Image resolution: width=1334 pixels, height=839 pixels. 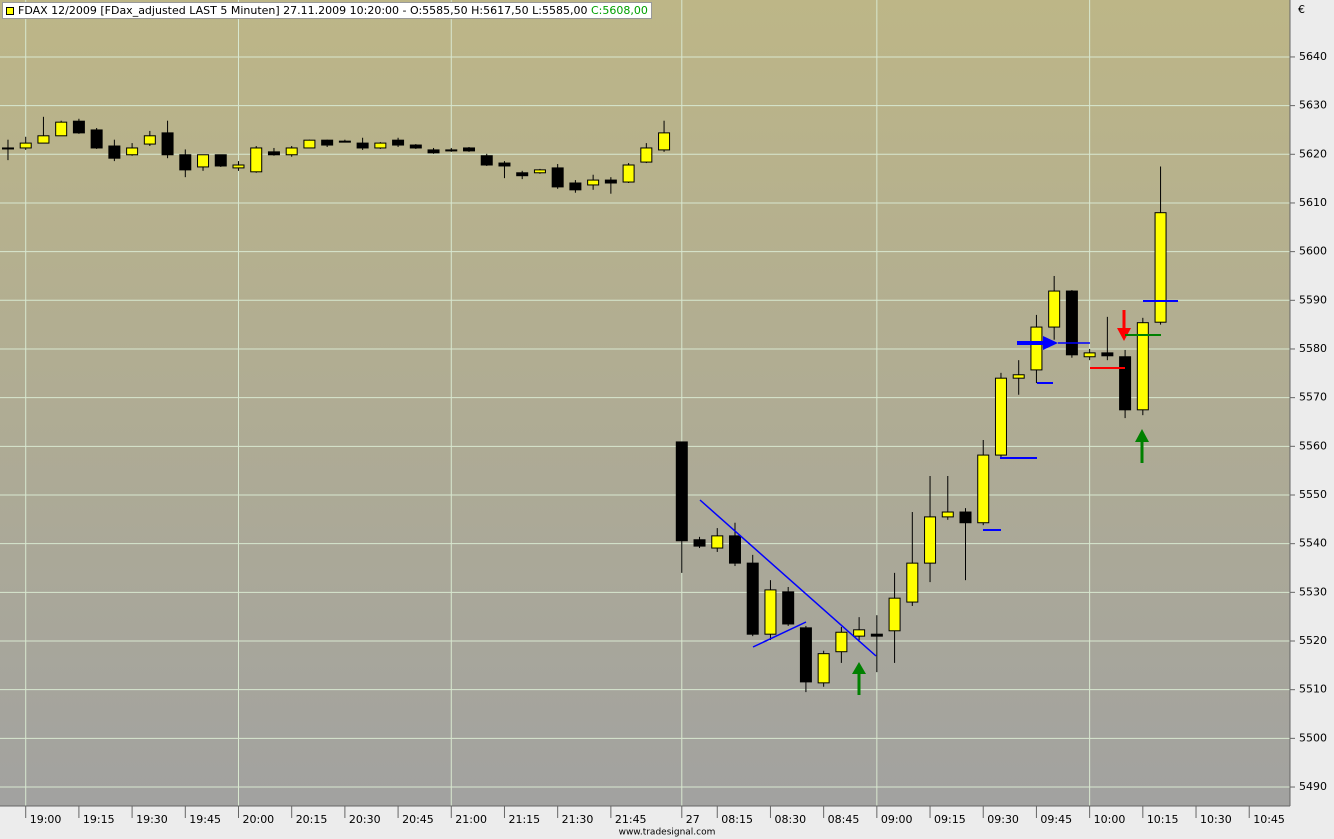 I want to click on x-tick-label: 21:15, so click(x=524, y=819).